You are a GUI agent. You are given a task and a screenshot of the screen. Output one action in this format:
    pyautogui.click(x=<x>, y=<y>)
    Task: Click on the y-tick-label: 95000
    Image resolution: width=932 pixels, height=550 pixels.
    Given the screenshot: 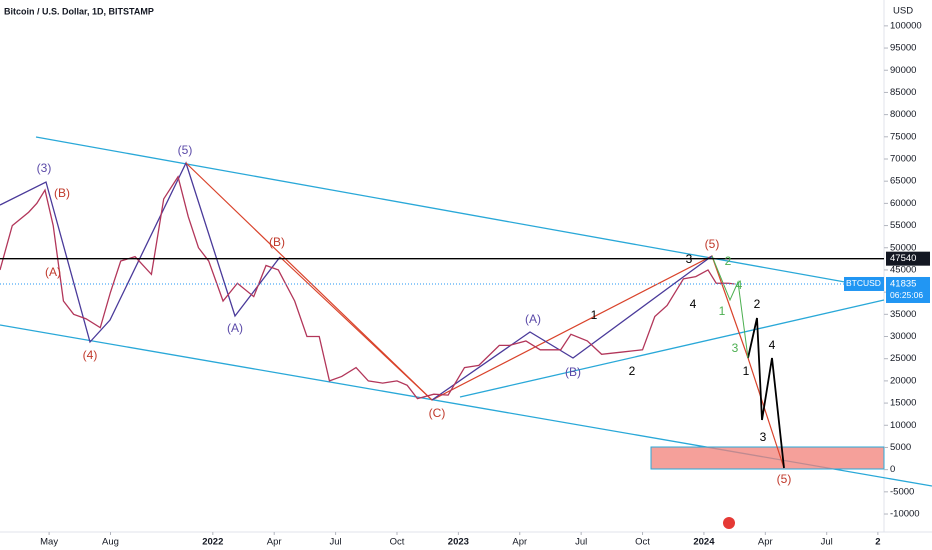 What is the action you would take?
    pyautogui.click(x=903, y=48)
    